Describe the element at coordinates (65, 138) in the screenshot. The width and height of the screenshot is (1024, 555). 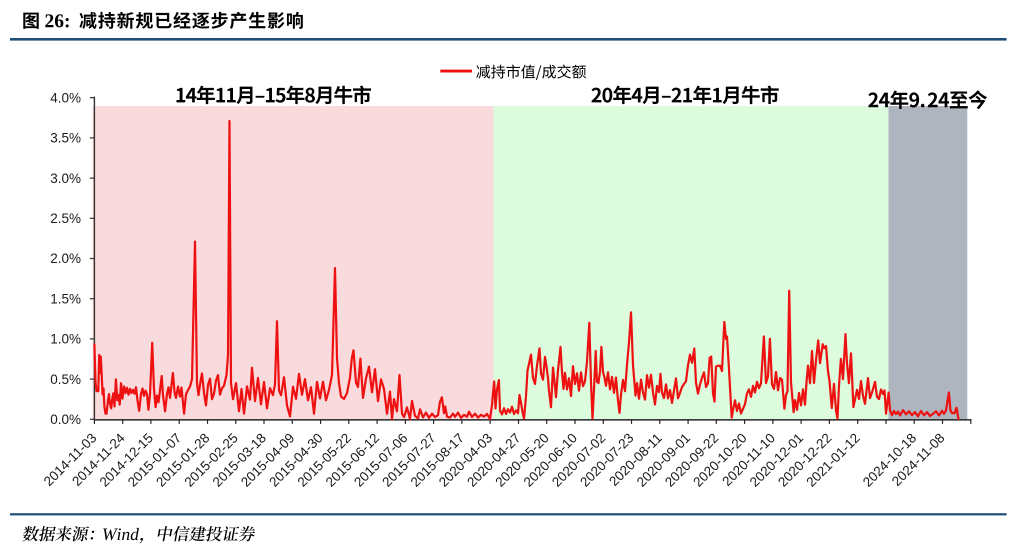
I see `svg-text: 3.5%` at that location.